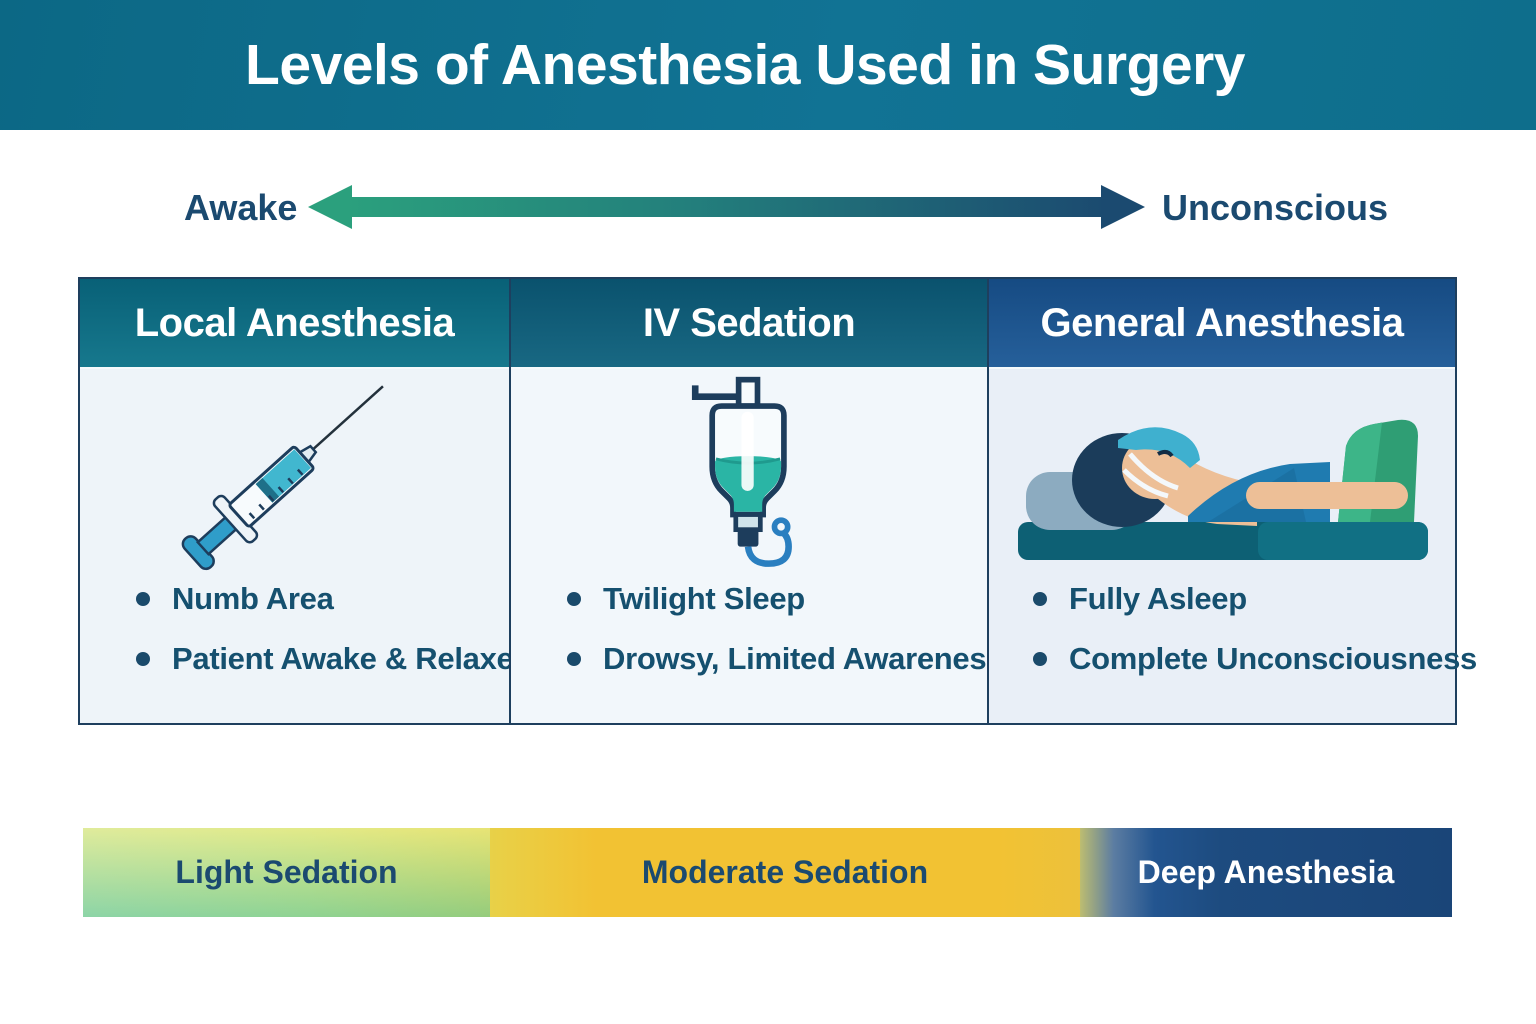 This screenshot has width=1536, height=1024. I want to click on depth-segment-label: Deep Anesthesia, so click(1266, 872).